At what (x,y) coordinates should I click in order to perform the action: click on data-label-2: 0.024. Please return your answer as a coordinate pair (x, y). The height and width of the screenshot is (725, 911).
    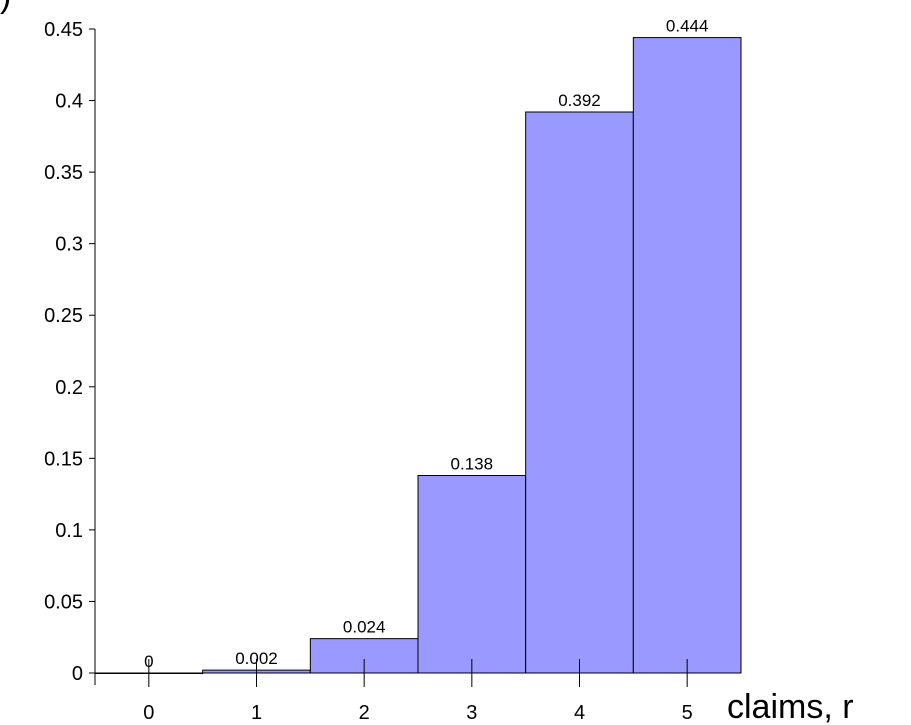
    Looking at the image, I should click on (364, 627).